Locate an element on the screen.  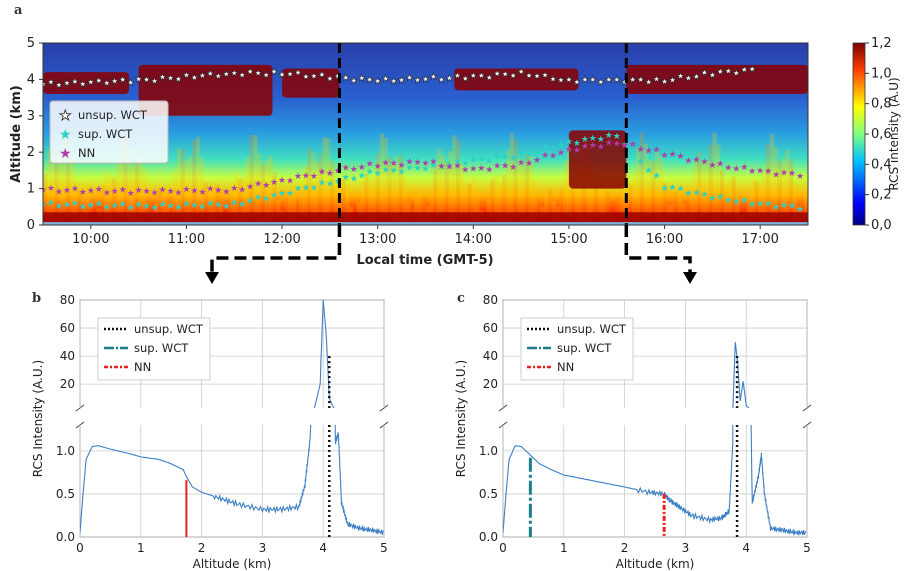
arrow-head-icon is located at coordinates (212, 278).